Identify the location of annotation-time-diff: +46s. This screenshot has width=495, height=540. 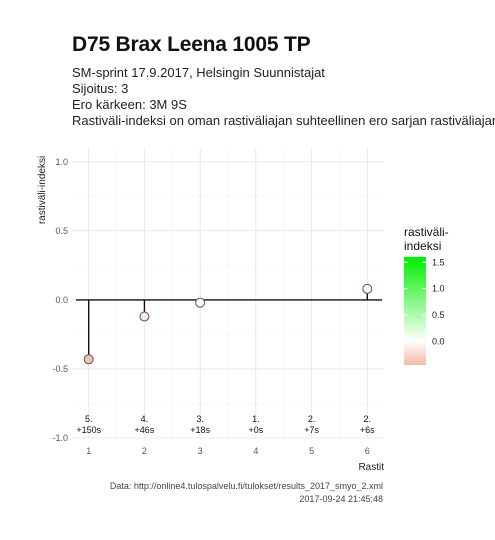
(145, 430).